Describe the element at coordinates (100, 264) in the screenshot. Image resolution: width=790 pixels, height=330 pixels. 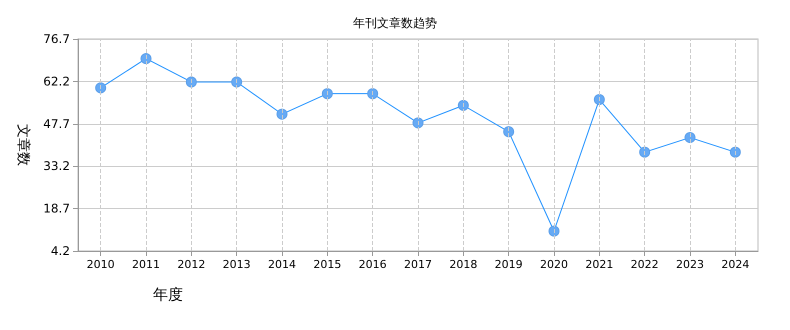
I see `x-tick-label: 2010` at that location.